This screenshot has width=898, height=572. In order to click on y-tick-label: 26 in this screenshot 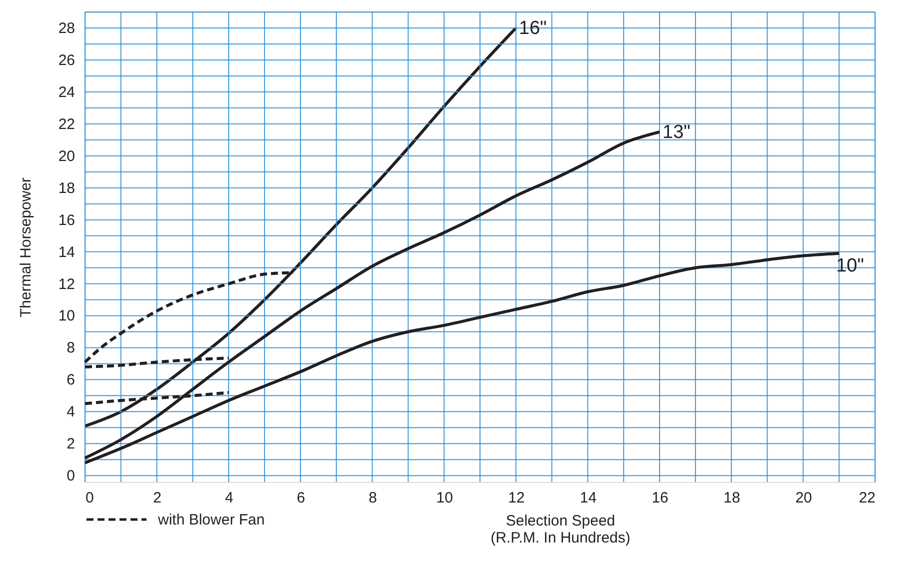, I will do `click(66, 60)`.